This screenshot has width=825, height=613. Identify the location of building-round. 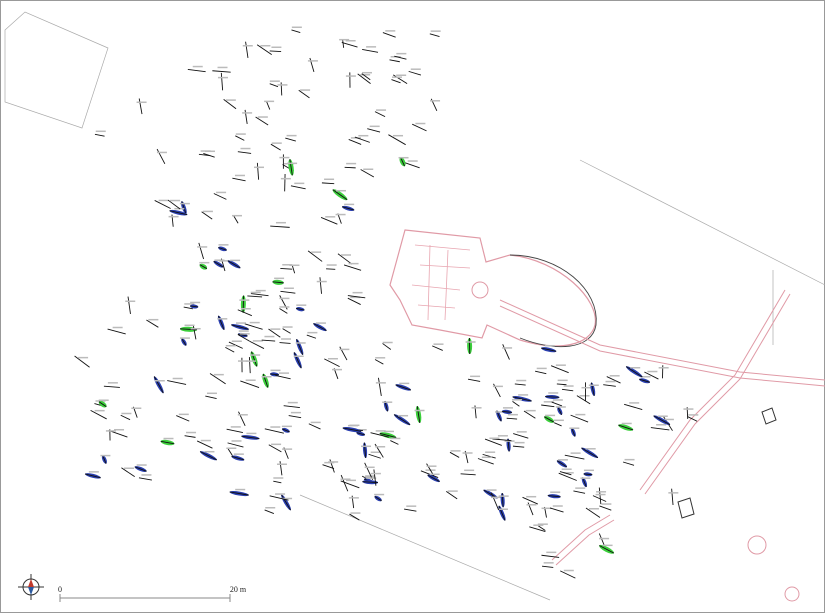
(480, 290).